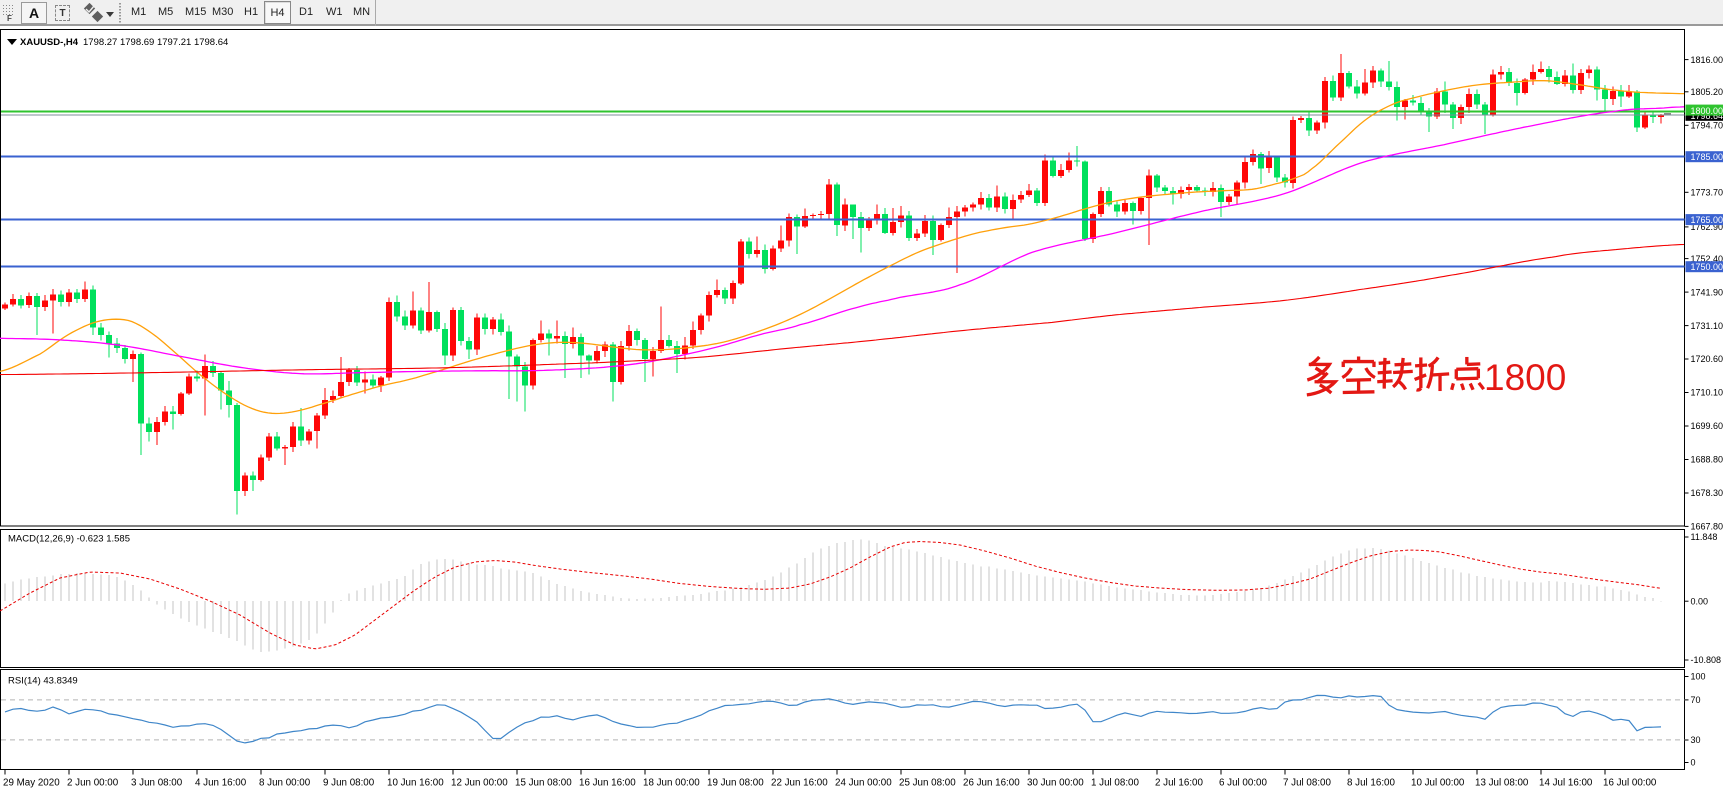 This screenshot has width=1723, height=797. What do you see at coordinates (1707, 493) in the screenshot?
I see `svg-text: 1678.30` at bounding box center [1707, 493].